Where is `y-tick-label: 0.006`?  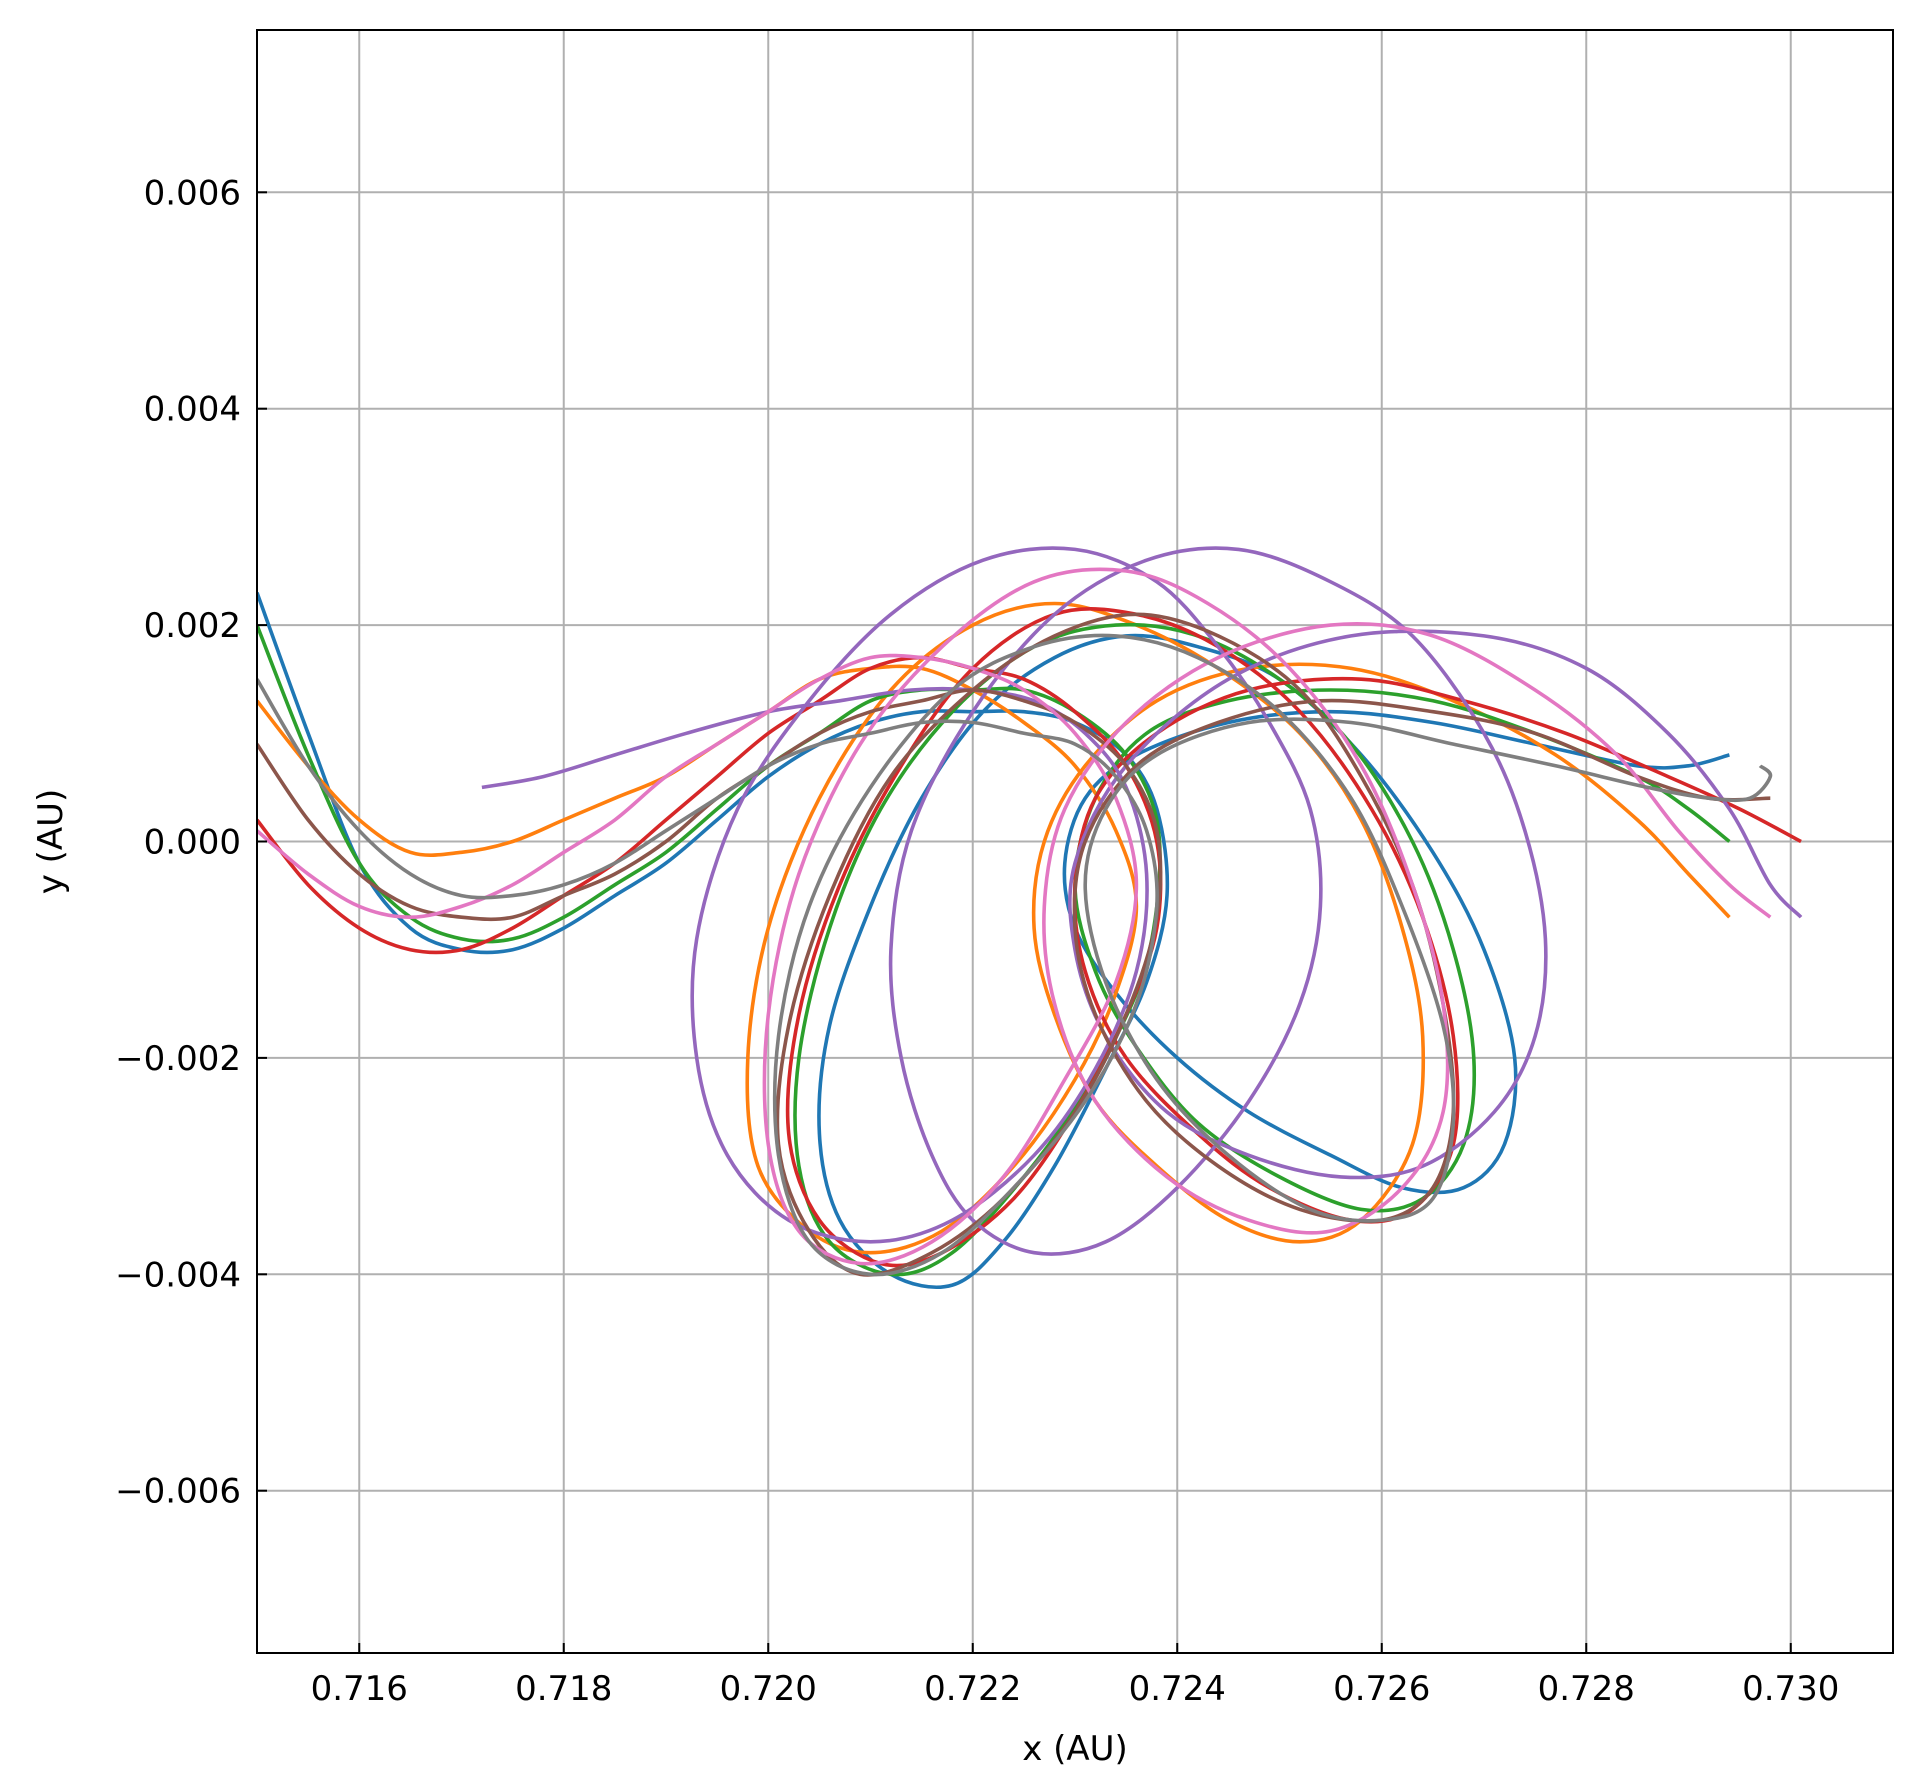
y-tick-label: 0.006 is located at coordinates (192, 193).